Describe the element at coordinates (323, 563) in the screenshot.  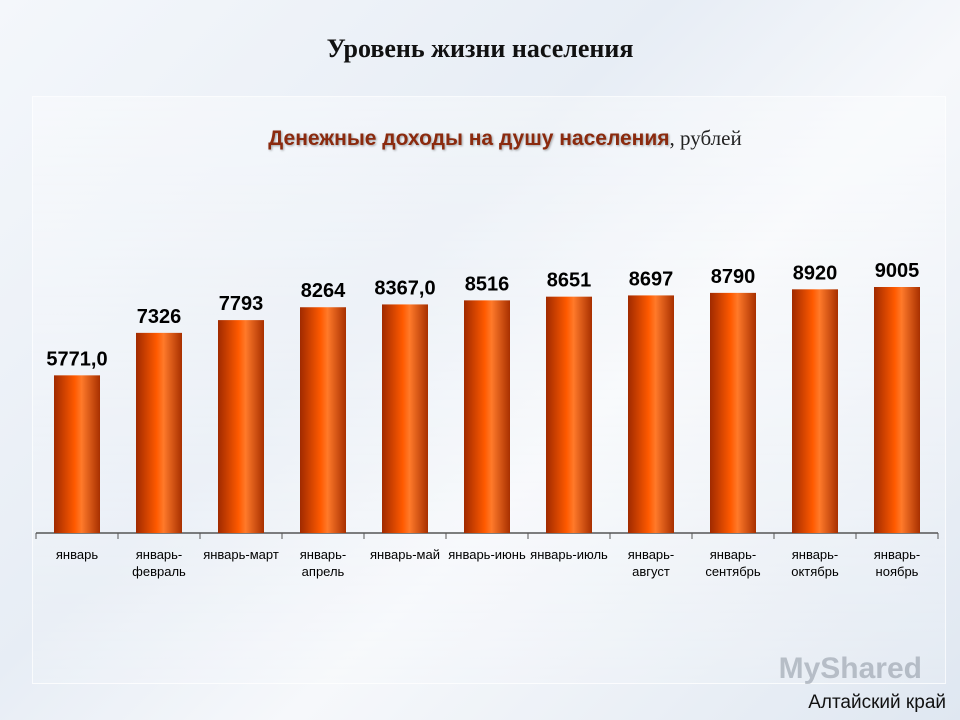
I see `x-tick-label: январь-апрель` at that location.